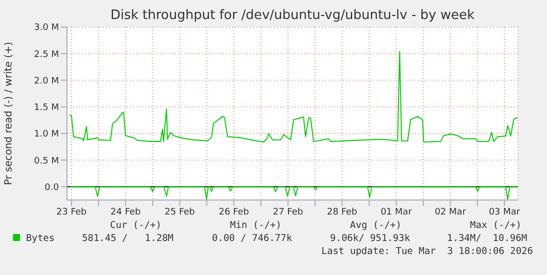 The width and height of the screenshot is (547, 275). Describe the element at coordinates (46, 135) in the screenshot. I see `y-tick-label: 1.0 M` at that location.